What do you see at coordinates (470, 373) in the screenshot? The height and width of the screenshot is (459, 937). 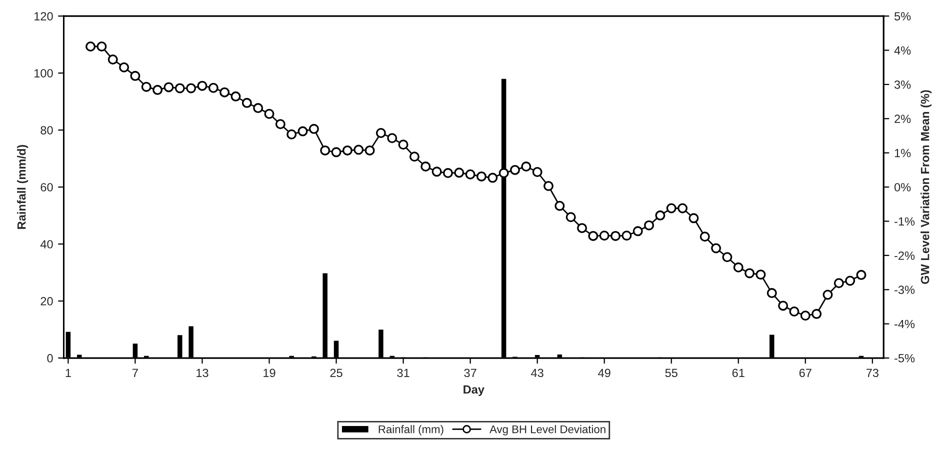 I see `x-tick-label: 37` at bounding box center [470, 373].